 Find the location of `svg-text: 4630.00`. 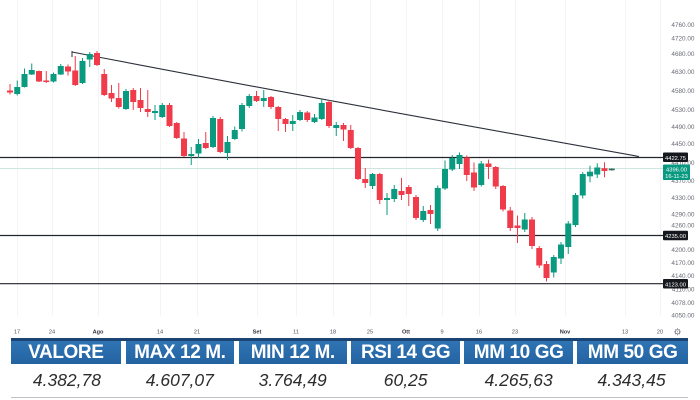

svg-text: 4630.00 is located at coordinates (683, 72).